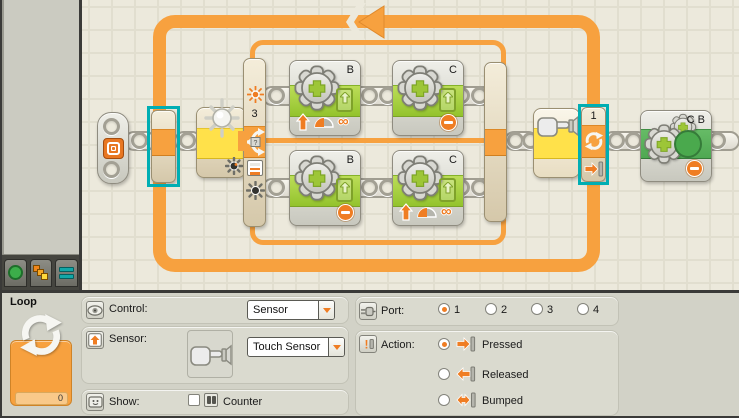 This screenshot has height=418, width=739. What do you see at coordinates (593, 116) in the screenshot?
I see `loop-port-label: 1` at bounding box center [593, 116].